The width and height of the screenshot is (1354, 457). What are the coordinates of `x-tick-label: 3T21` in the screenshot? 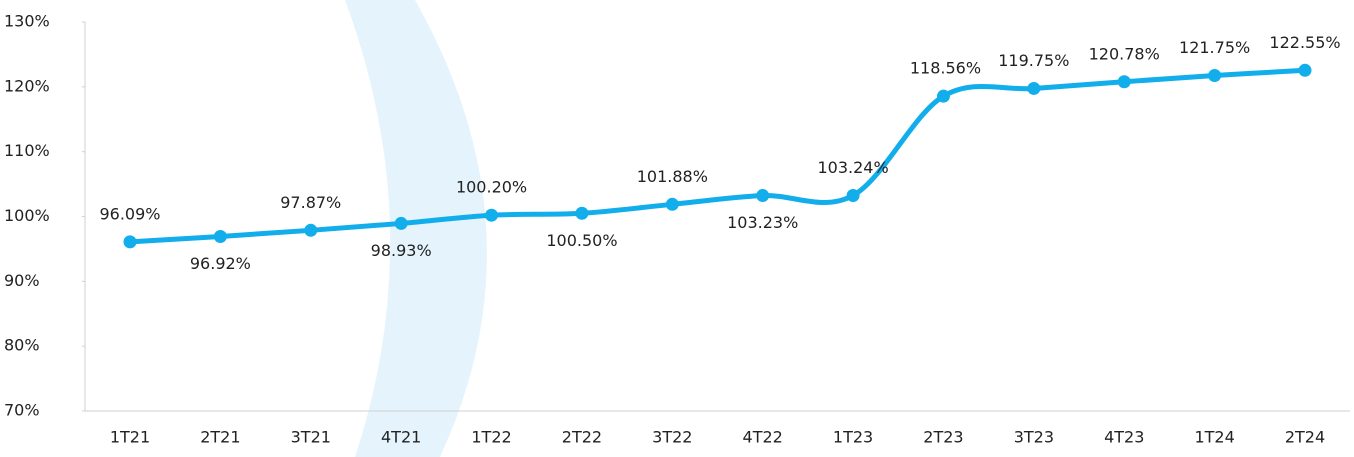 It's located at (311, 437).